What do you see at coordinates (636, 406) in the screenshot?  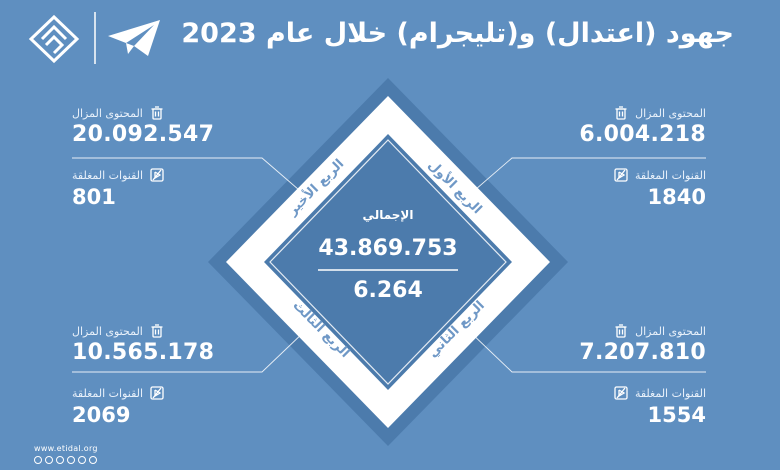 I see `q2-closed-stats: القنوات المغلقة 1554` at bounding box center [636, 406].